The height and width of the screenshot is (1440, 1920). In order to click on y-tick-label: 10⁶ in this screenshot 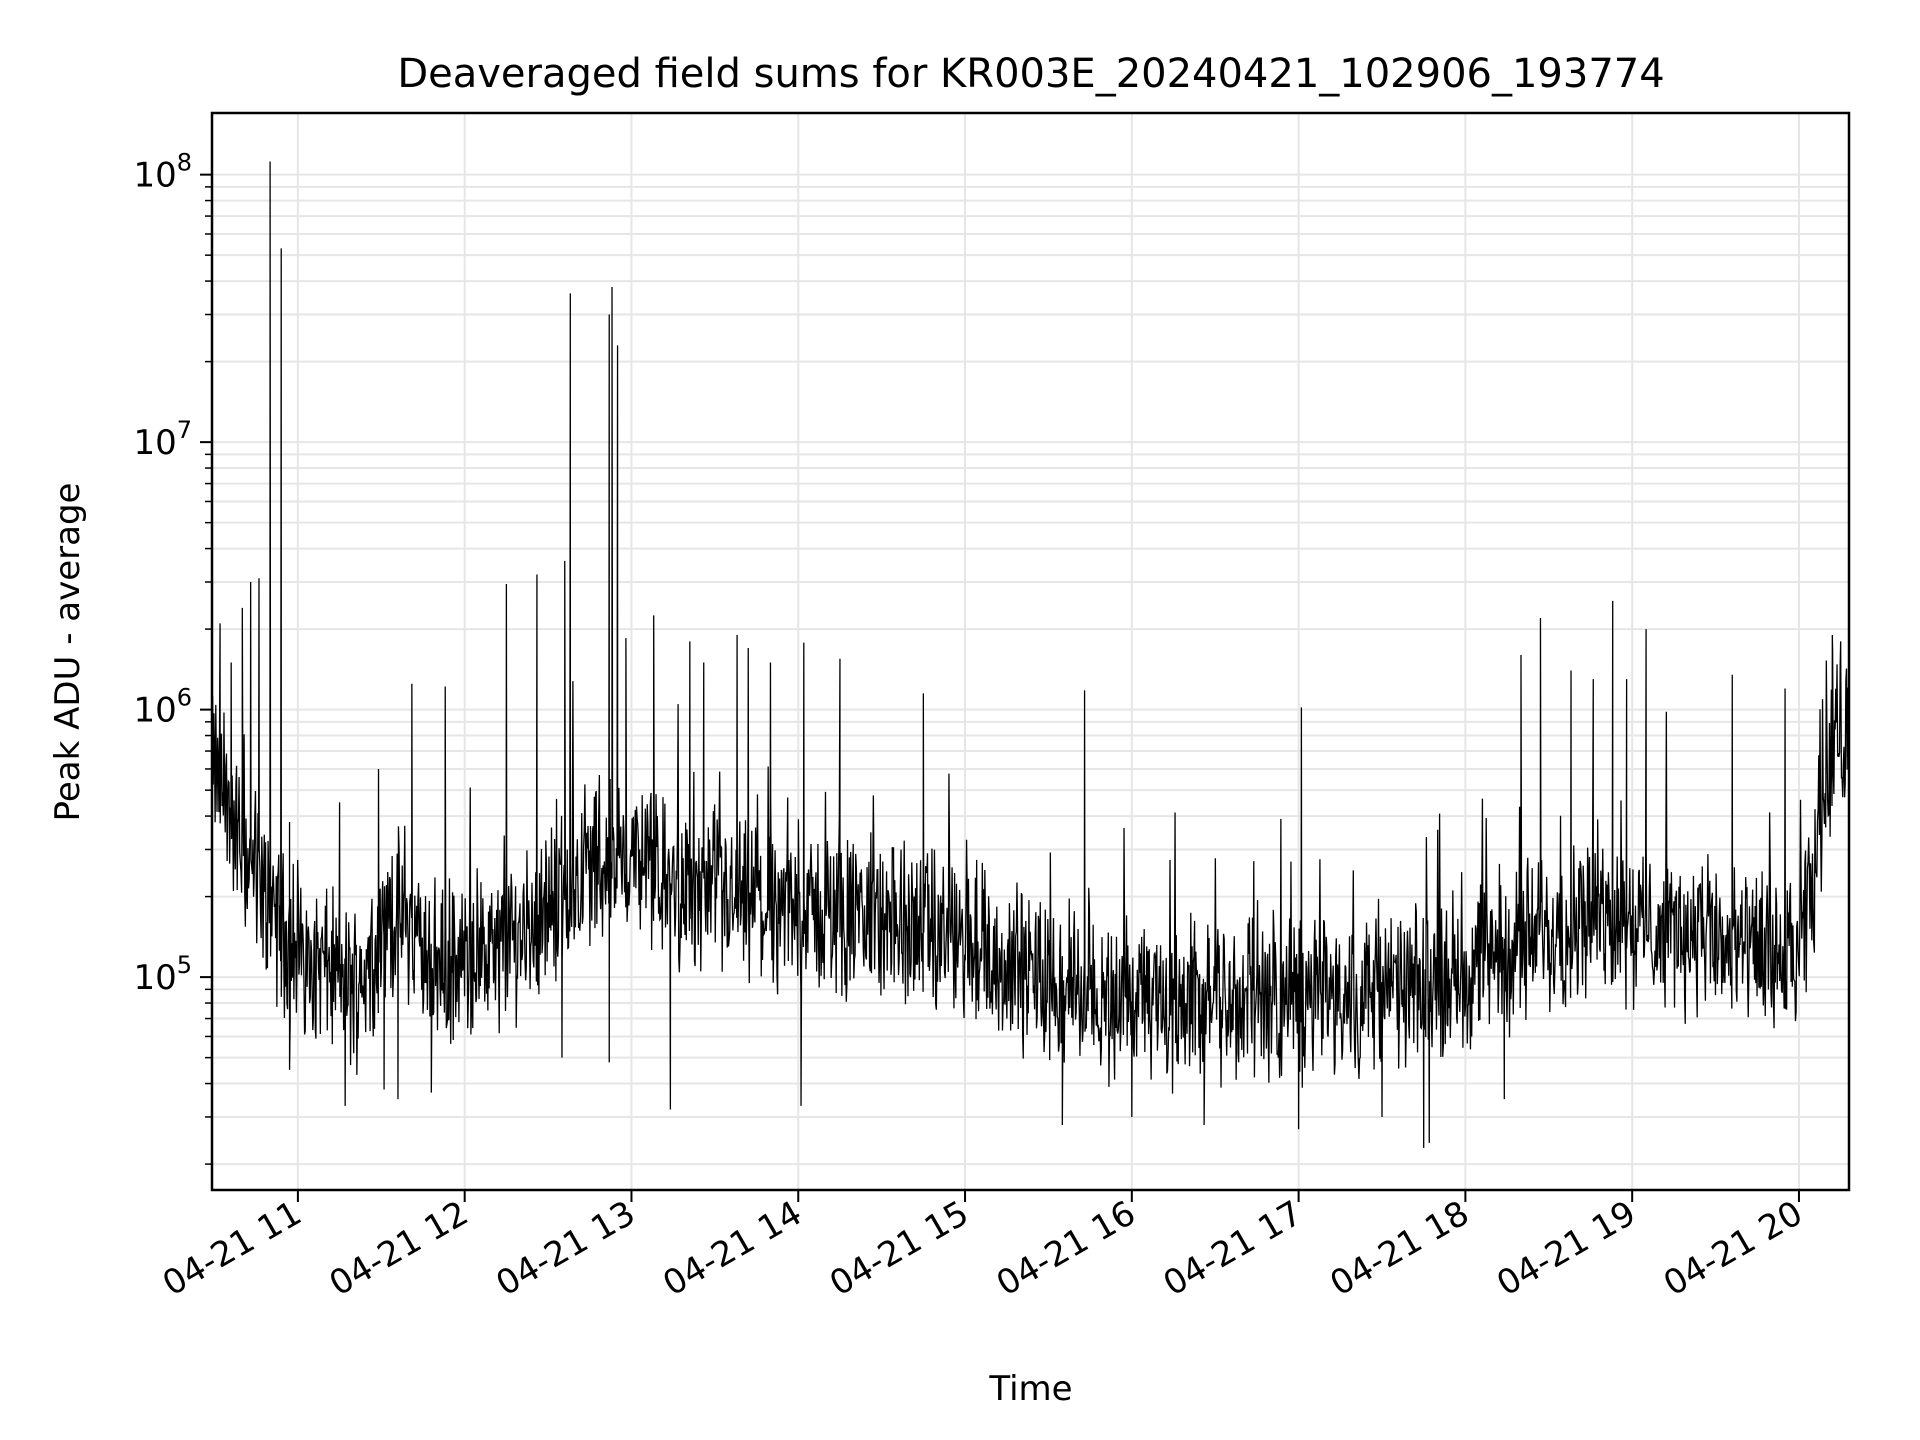, I will do `click(162, 707)`.